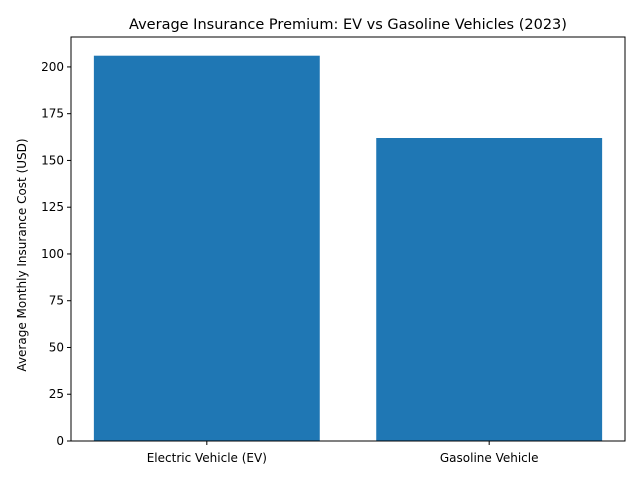 This screenshot has width=640, height=480. What do you see at coordinates (52, 114) in the screenshot?
I see `y-tick-label: 175` at bounding box center [52, 114].